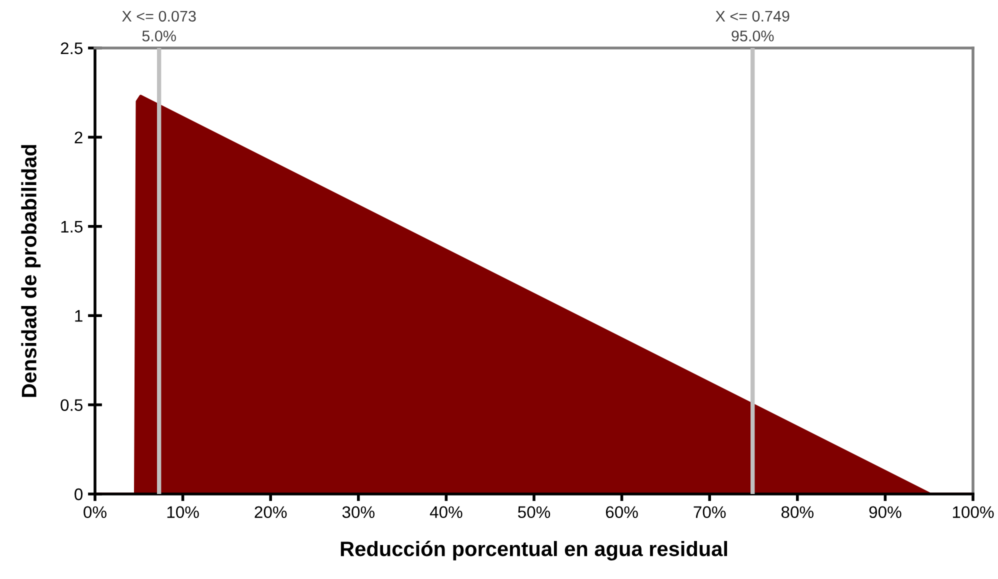 The image size is (998, 579). I want to click on y-tick-label: 1, so click(78, 316).